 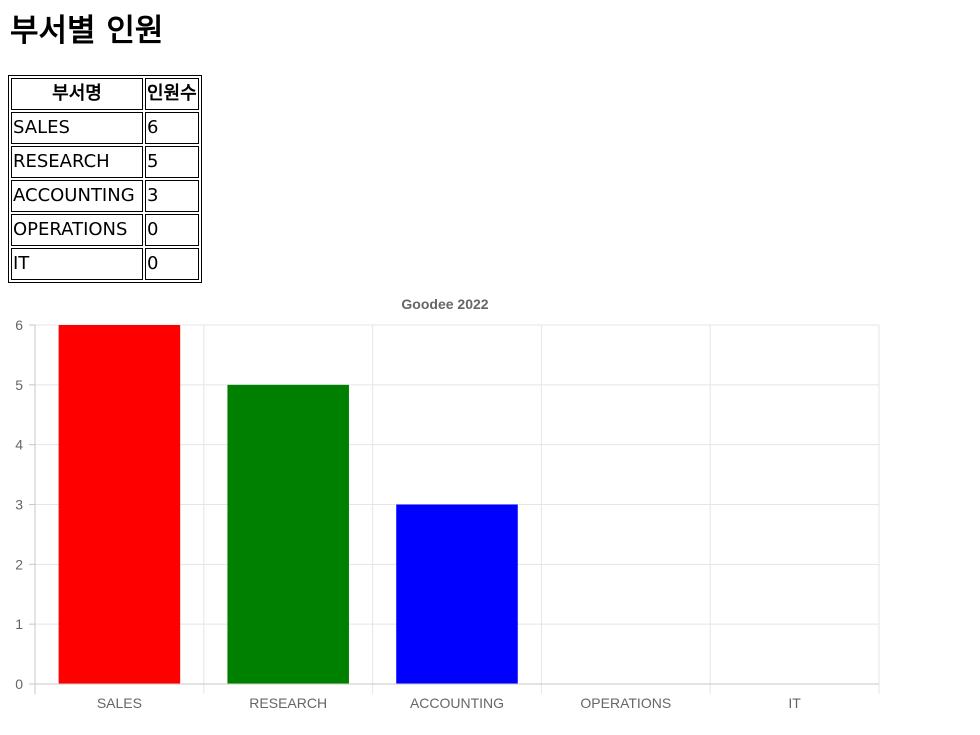 I want to click on table-row: RESEARCH 5, so click(x=105, y=162).